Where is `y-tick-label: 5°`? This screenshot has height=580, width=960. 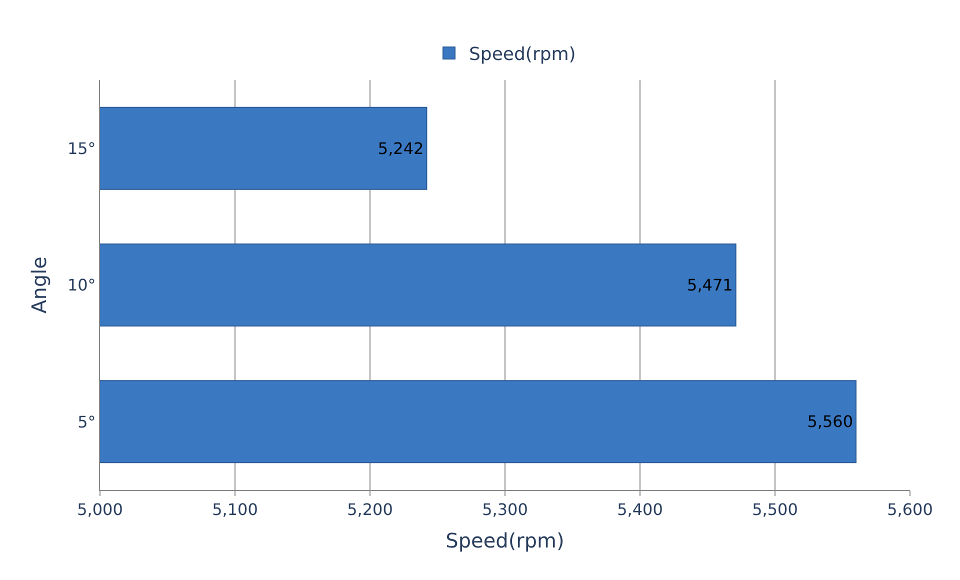
y-tick-label: 5° is located at coordinates (87, 422).